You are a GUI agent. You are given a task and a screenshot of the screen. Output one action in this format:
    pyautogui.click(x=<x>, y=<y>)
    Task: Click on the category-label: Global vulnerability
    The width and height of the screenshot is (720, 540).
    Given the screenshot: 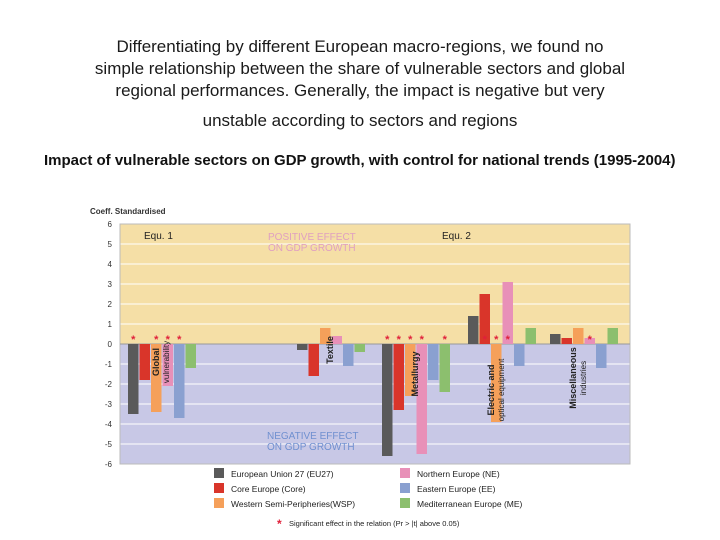 What is the action you would take?
    pyautogui.click(x=161, y=362)
    